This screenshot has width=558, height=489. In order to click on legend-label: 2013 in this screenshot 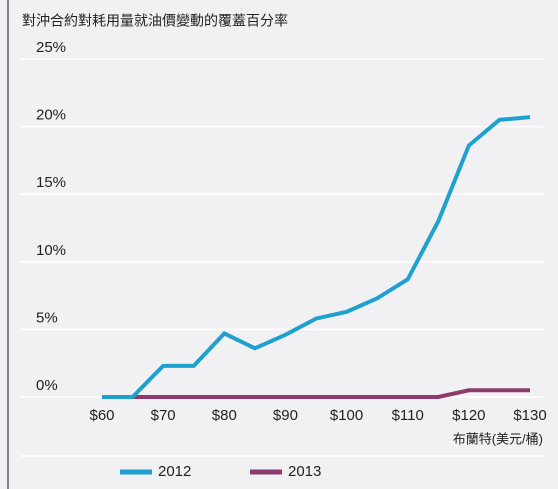, I will do `click(304, 471)`.